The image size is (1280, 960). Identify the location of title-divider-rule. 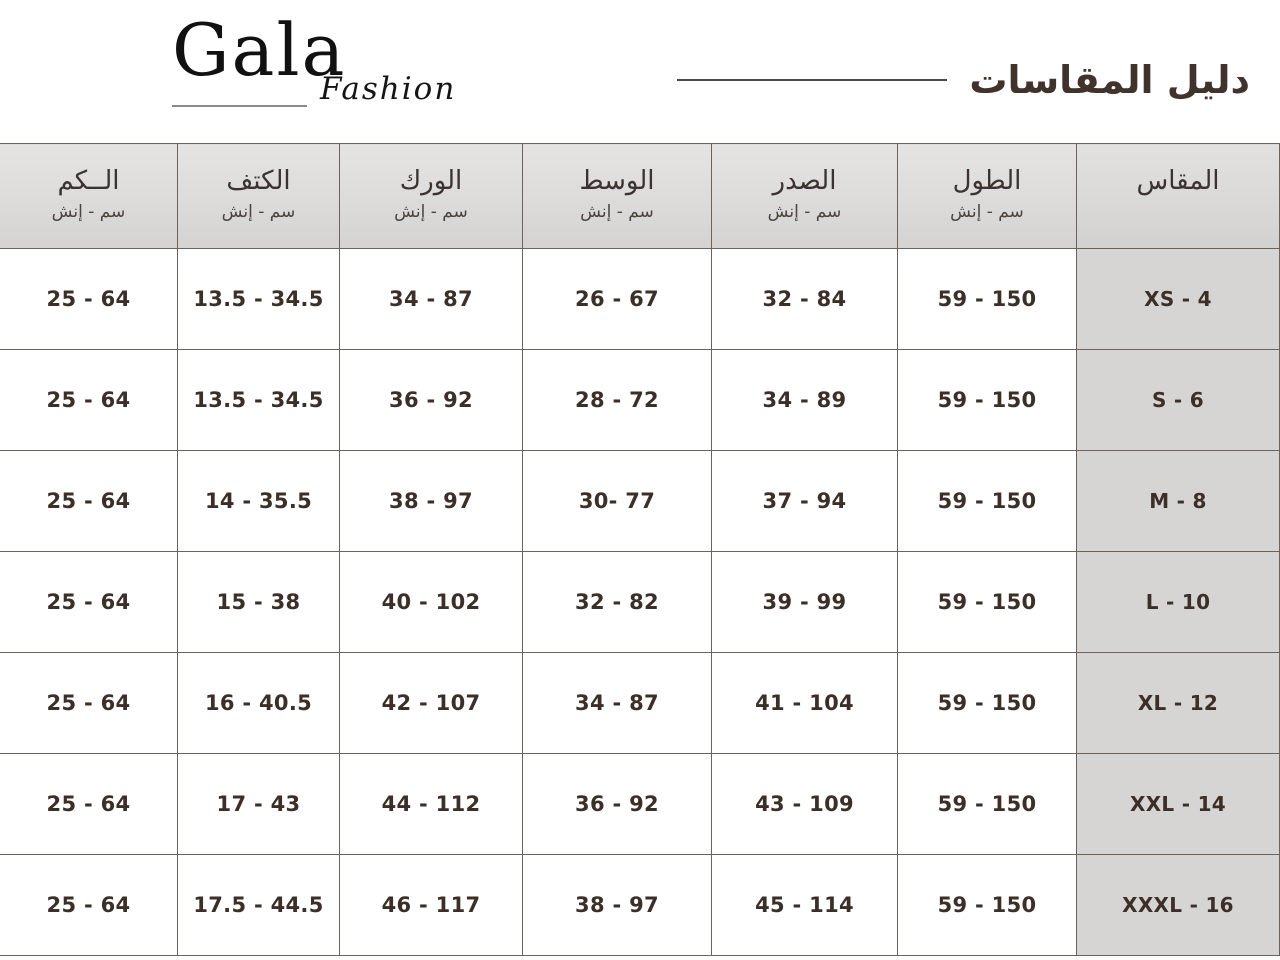
(812, 80).